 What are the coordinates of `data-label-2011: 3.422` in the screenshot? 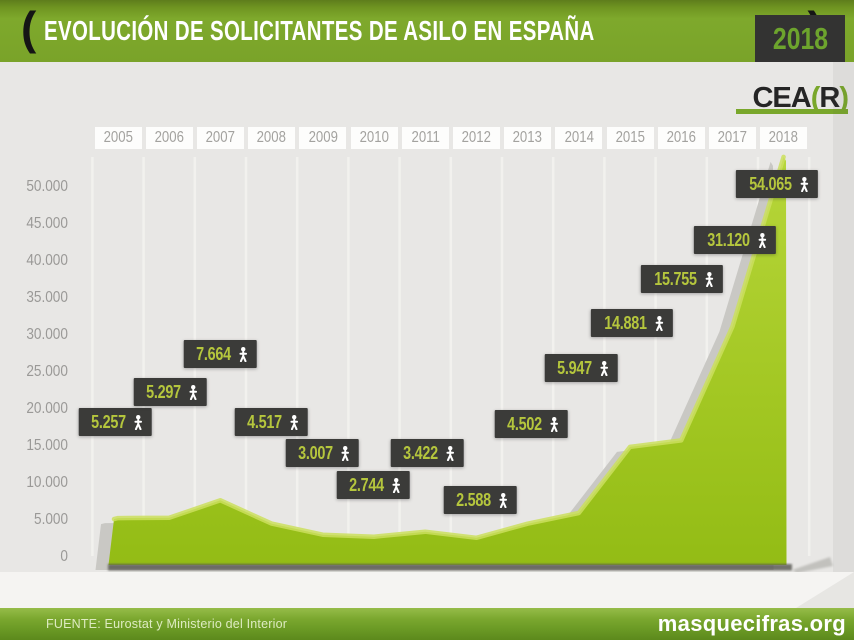 It's located at (427, 453).